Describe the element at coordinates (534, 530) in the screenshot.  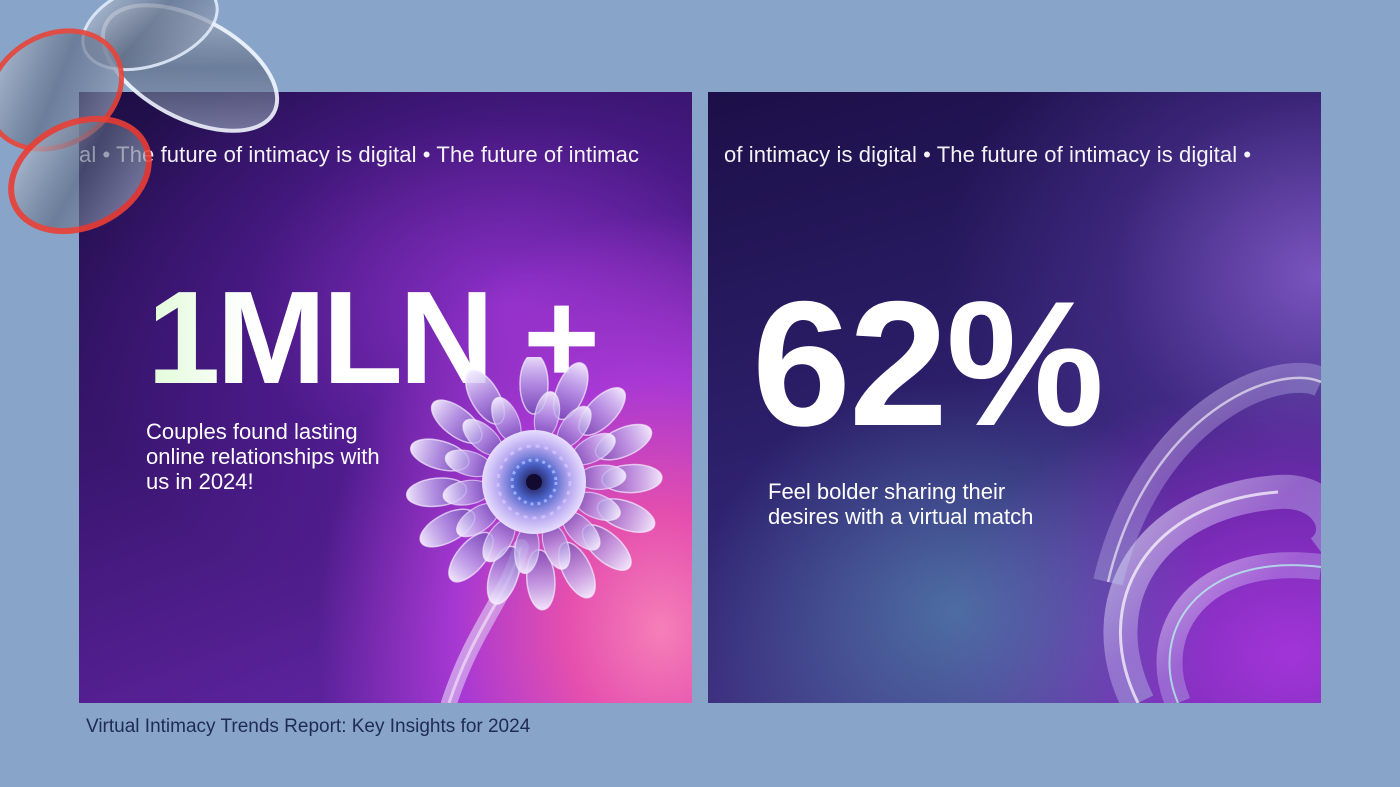
I see `glass-flower-icon` at that location.